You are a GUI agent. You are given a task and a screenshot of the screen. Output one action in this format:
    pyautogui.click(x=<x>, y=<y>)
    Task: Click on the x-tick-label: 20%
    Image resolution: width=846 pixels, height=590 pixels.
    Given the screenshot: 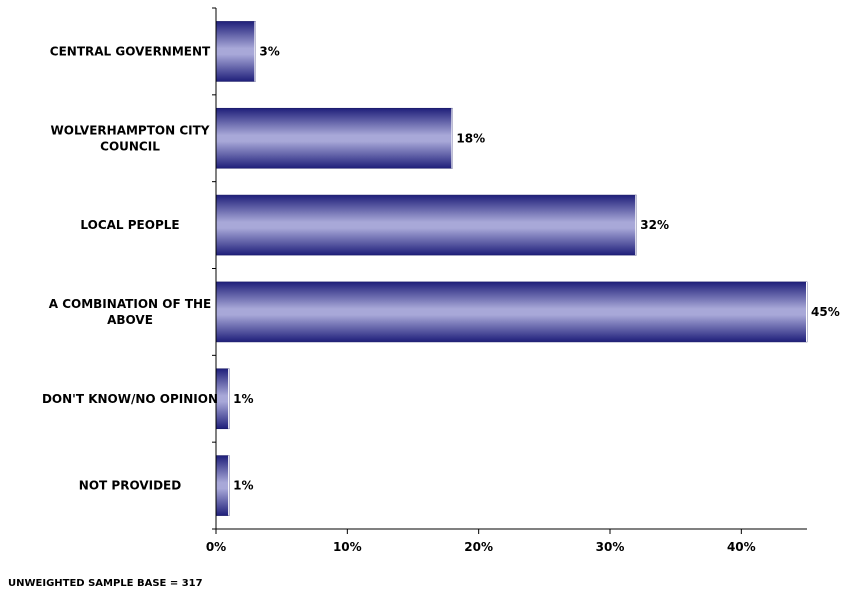 What is the action you would take?
    pyautogui.click(x=478, y=547)
    